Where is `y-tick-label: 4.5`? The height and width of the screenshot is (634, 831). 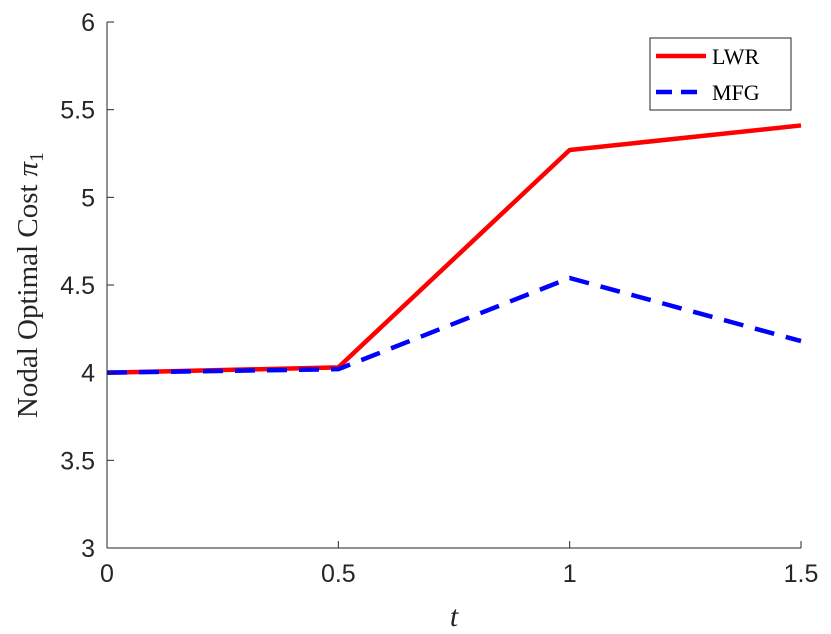 y-tick-label: 4.5 is located at coordinates (77, 286).